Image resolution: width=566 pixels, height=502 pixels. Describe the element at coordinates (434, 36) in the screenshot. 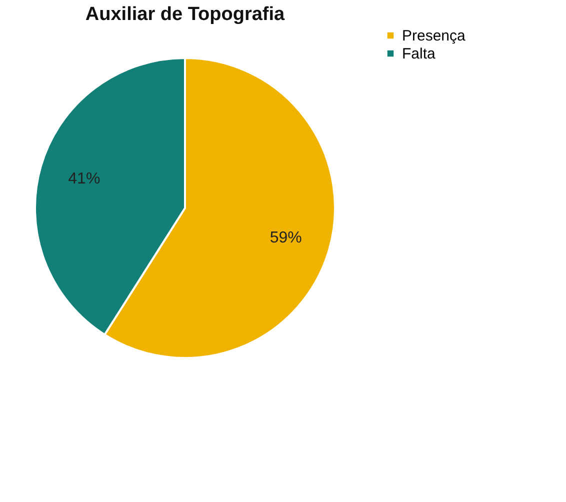

I see `legend-label: Presença` at that location.